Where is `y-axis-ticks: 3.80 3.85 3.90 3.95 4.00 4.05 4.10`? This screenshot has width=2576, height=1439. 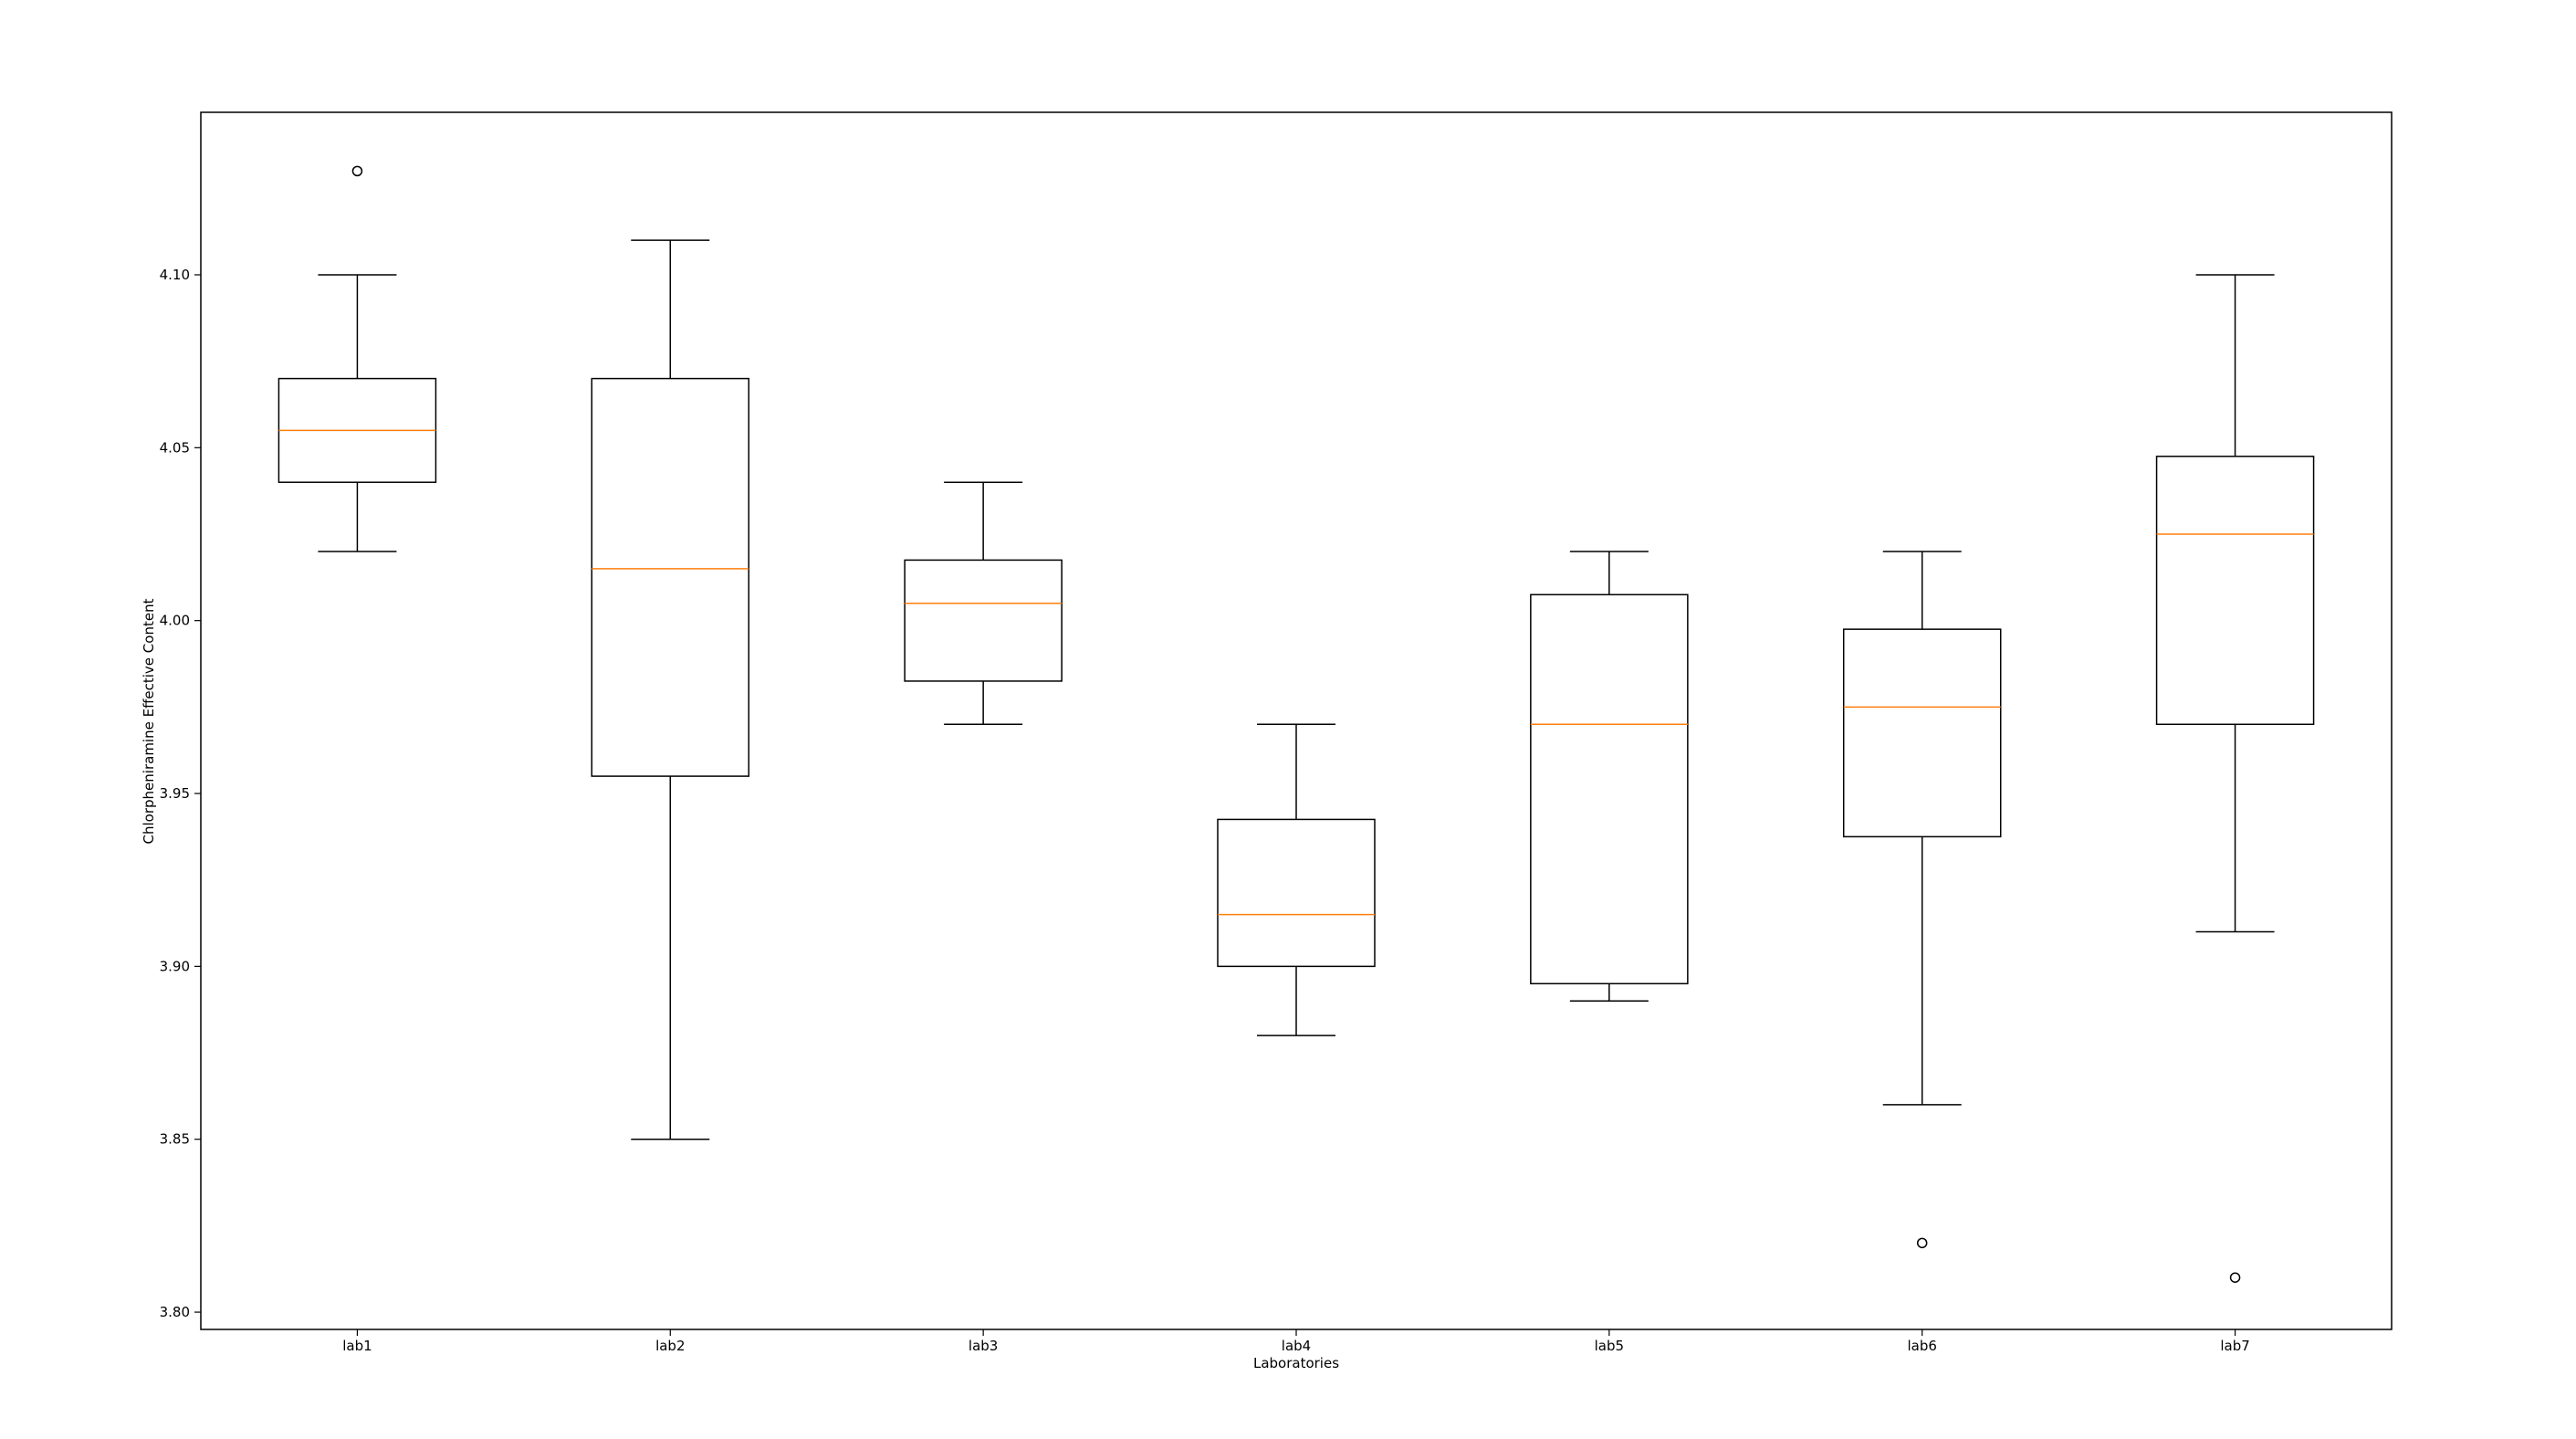 y-axis-ticks: 3.80 3.85 3.90 3.95 4.00 4.05 4.10 is located at coordinates (181, 793).